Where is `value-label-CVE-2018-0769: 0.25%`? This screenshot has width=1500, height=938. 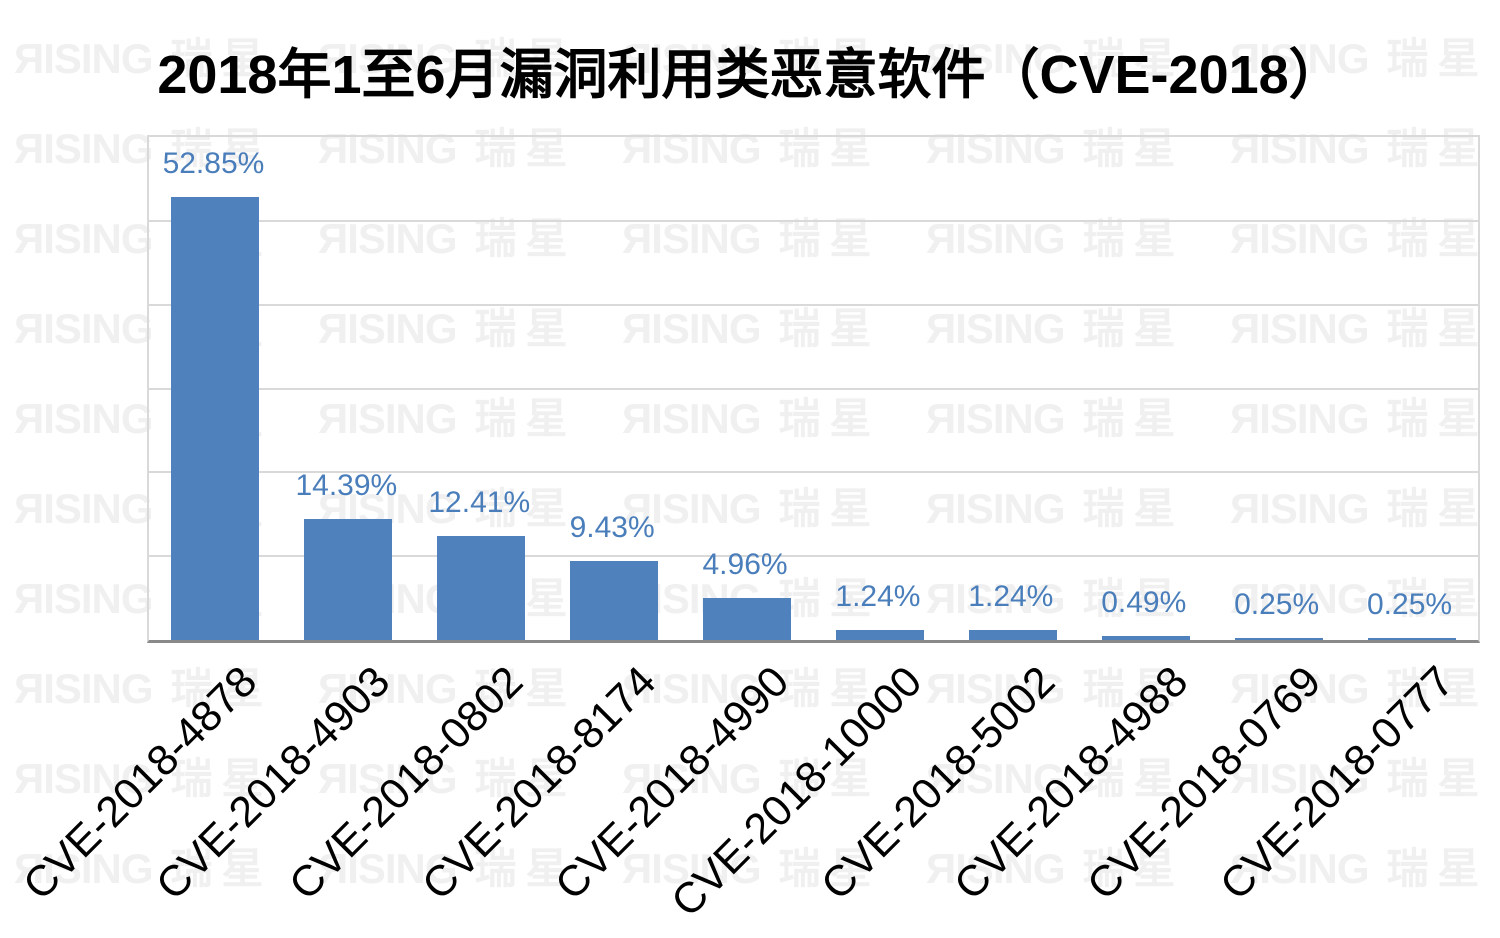
value-label-CVE-2018-0769: 0.25% is located at coordinates (1277, 604).